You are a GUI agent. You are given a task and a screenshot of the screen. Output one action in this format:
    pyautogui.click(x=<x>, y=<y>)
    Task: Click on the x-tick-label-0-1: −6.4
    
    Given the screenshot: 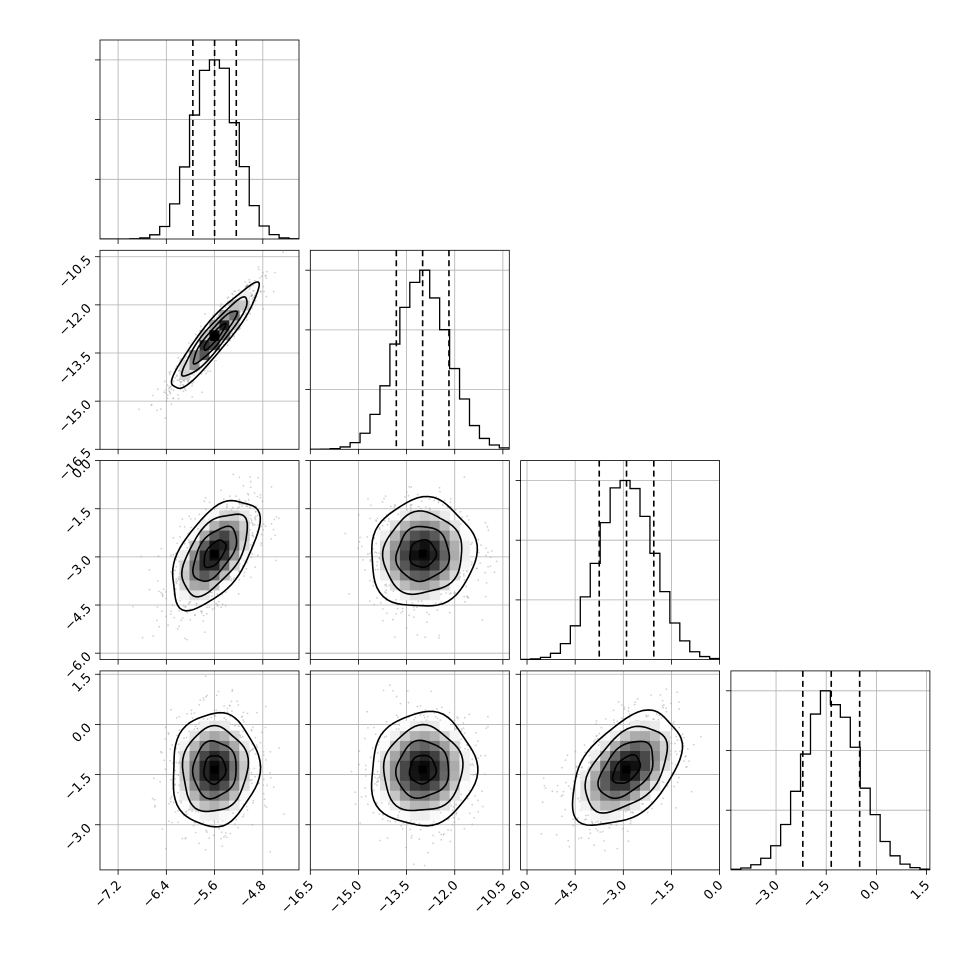 What is the action you would take?
    pyautogui.click(x=156, y=894)
    